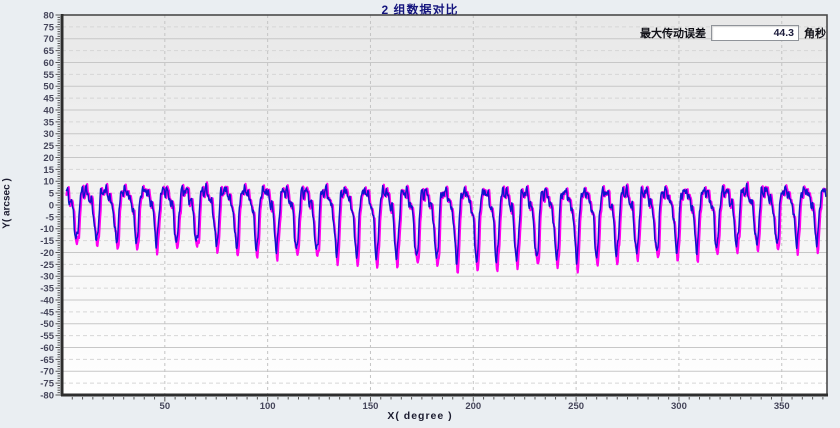 The height and width of the screenshot is (428, 840). I want to click on svg-text: -65, so click(47, 360).